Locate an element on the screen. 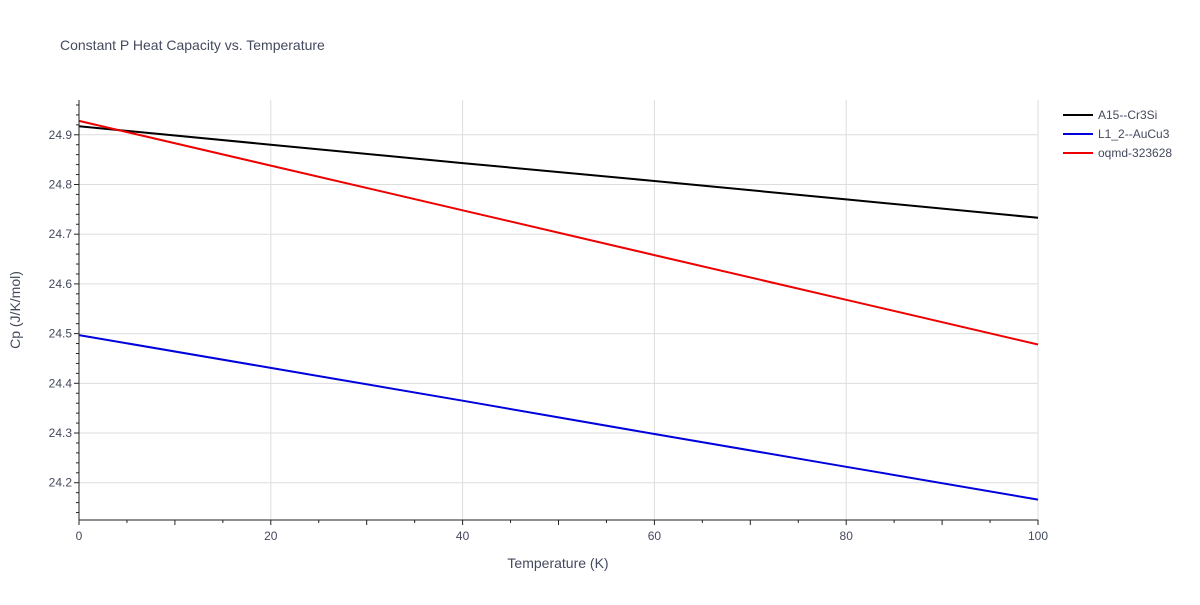 The height and width of the screenshot is (605, 1200). y-tick-label: 24.6 is located at coordinates (61, 284).